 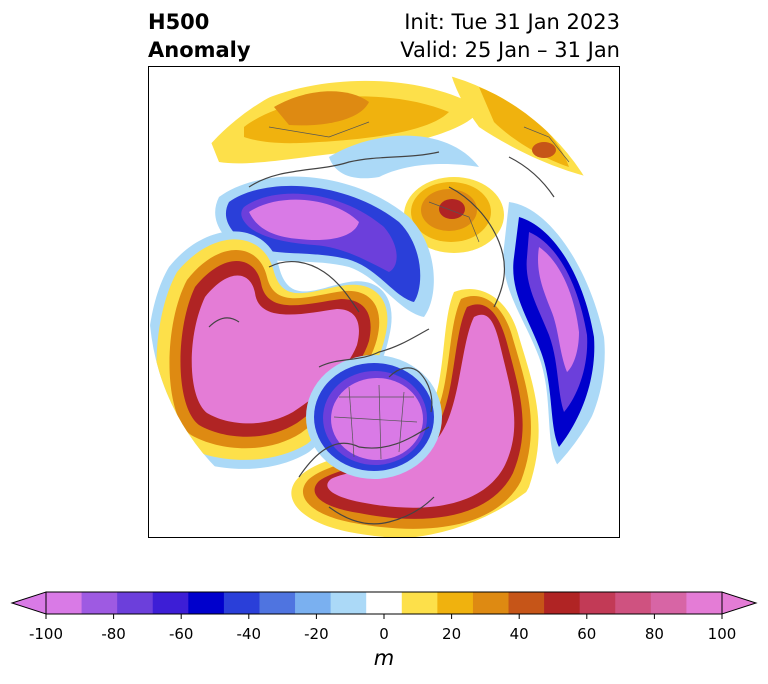 What do you see at coordinates (316, 634) in the screenshot?
I see `colorbar-tick-label: -20` at bounding box center [316, 634].